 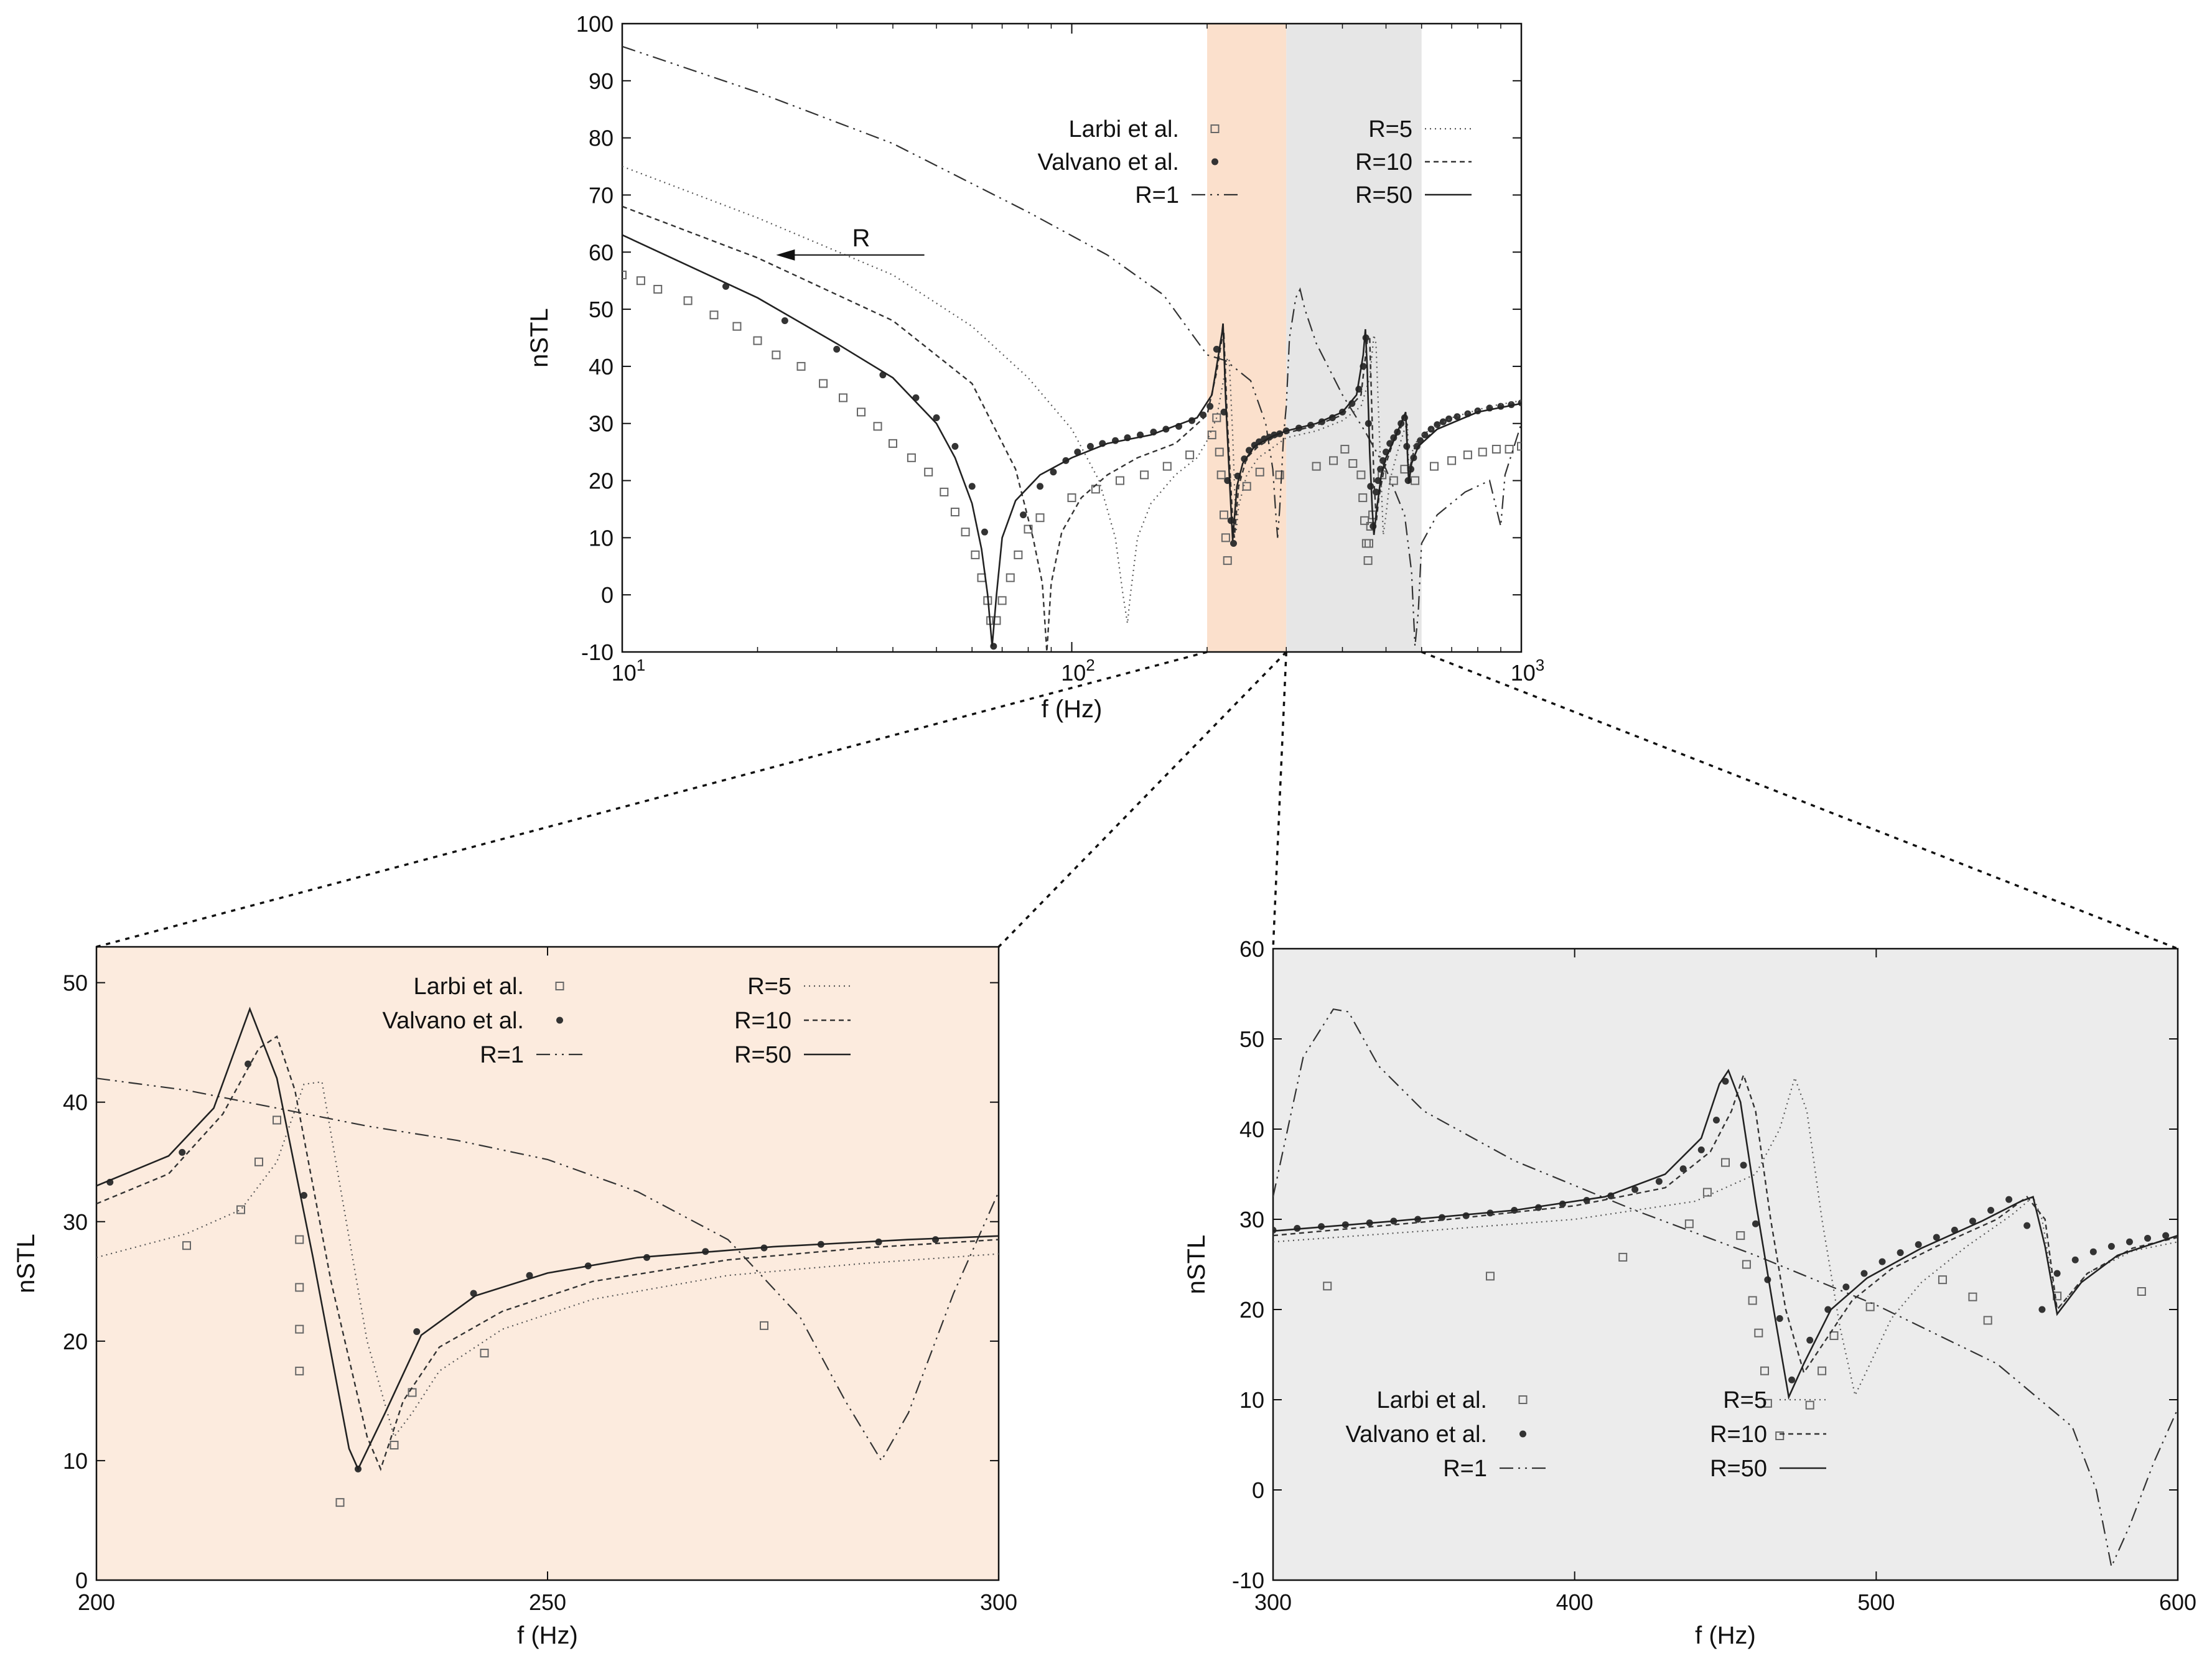 I want to click on legend: Larbi et al. Valvano et al. R=1 R=5 R=10 R=50, so click(x=1586, y=1434).